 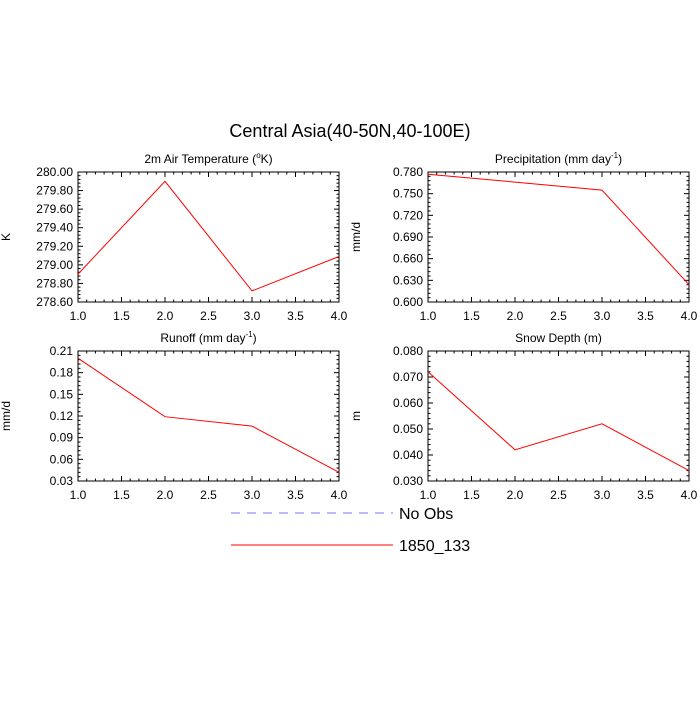 I want to click on y-tick-label: 0.660, so click(x=408, y=259).